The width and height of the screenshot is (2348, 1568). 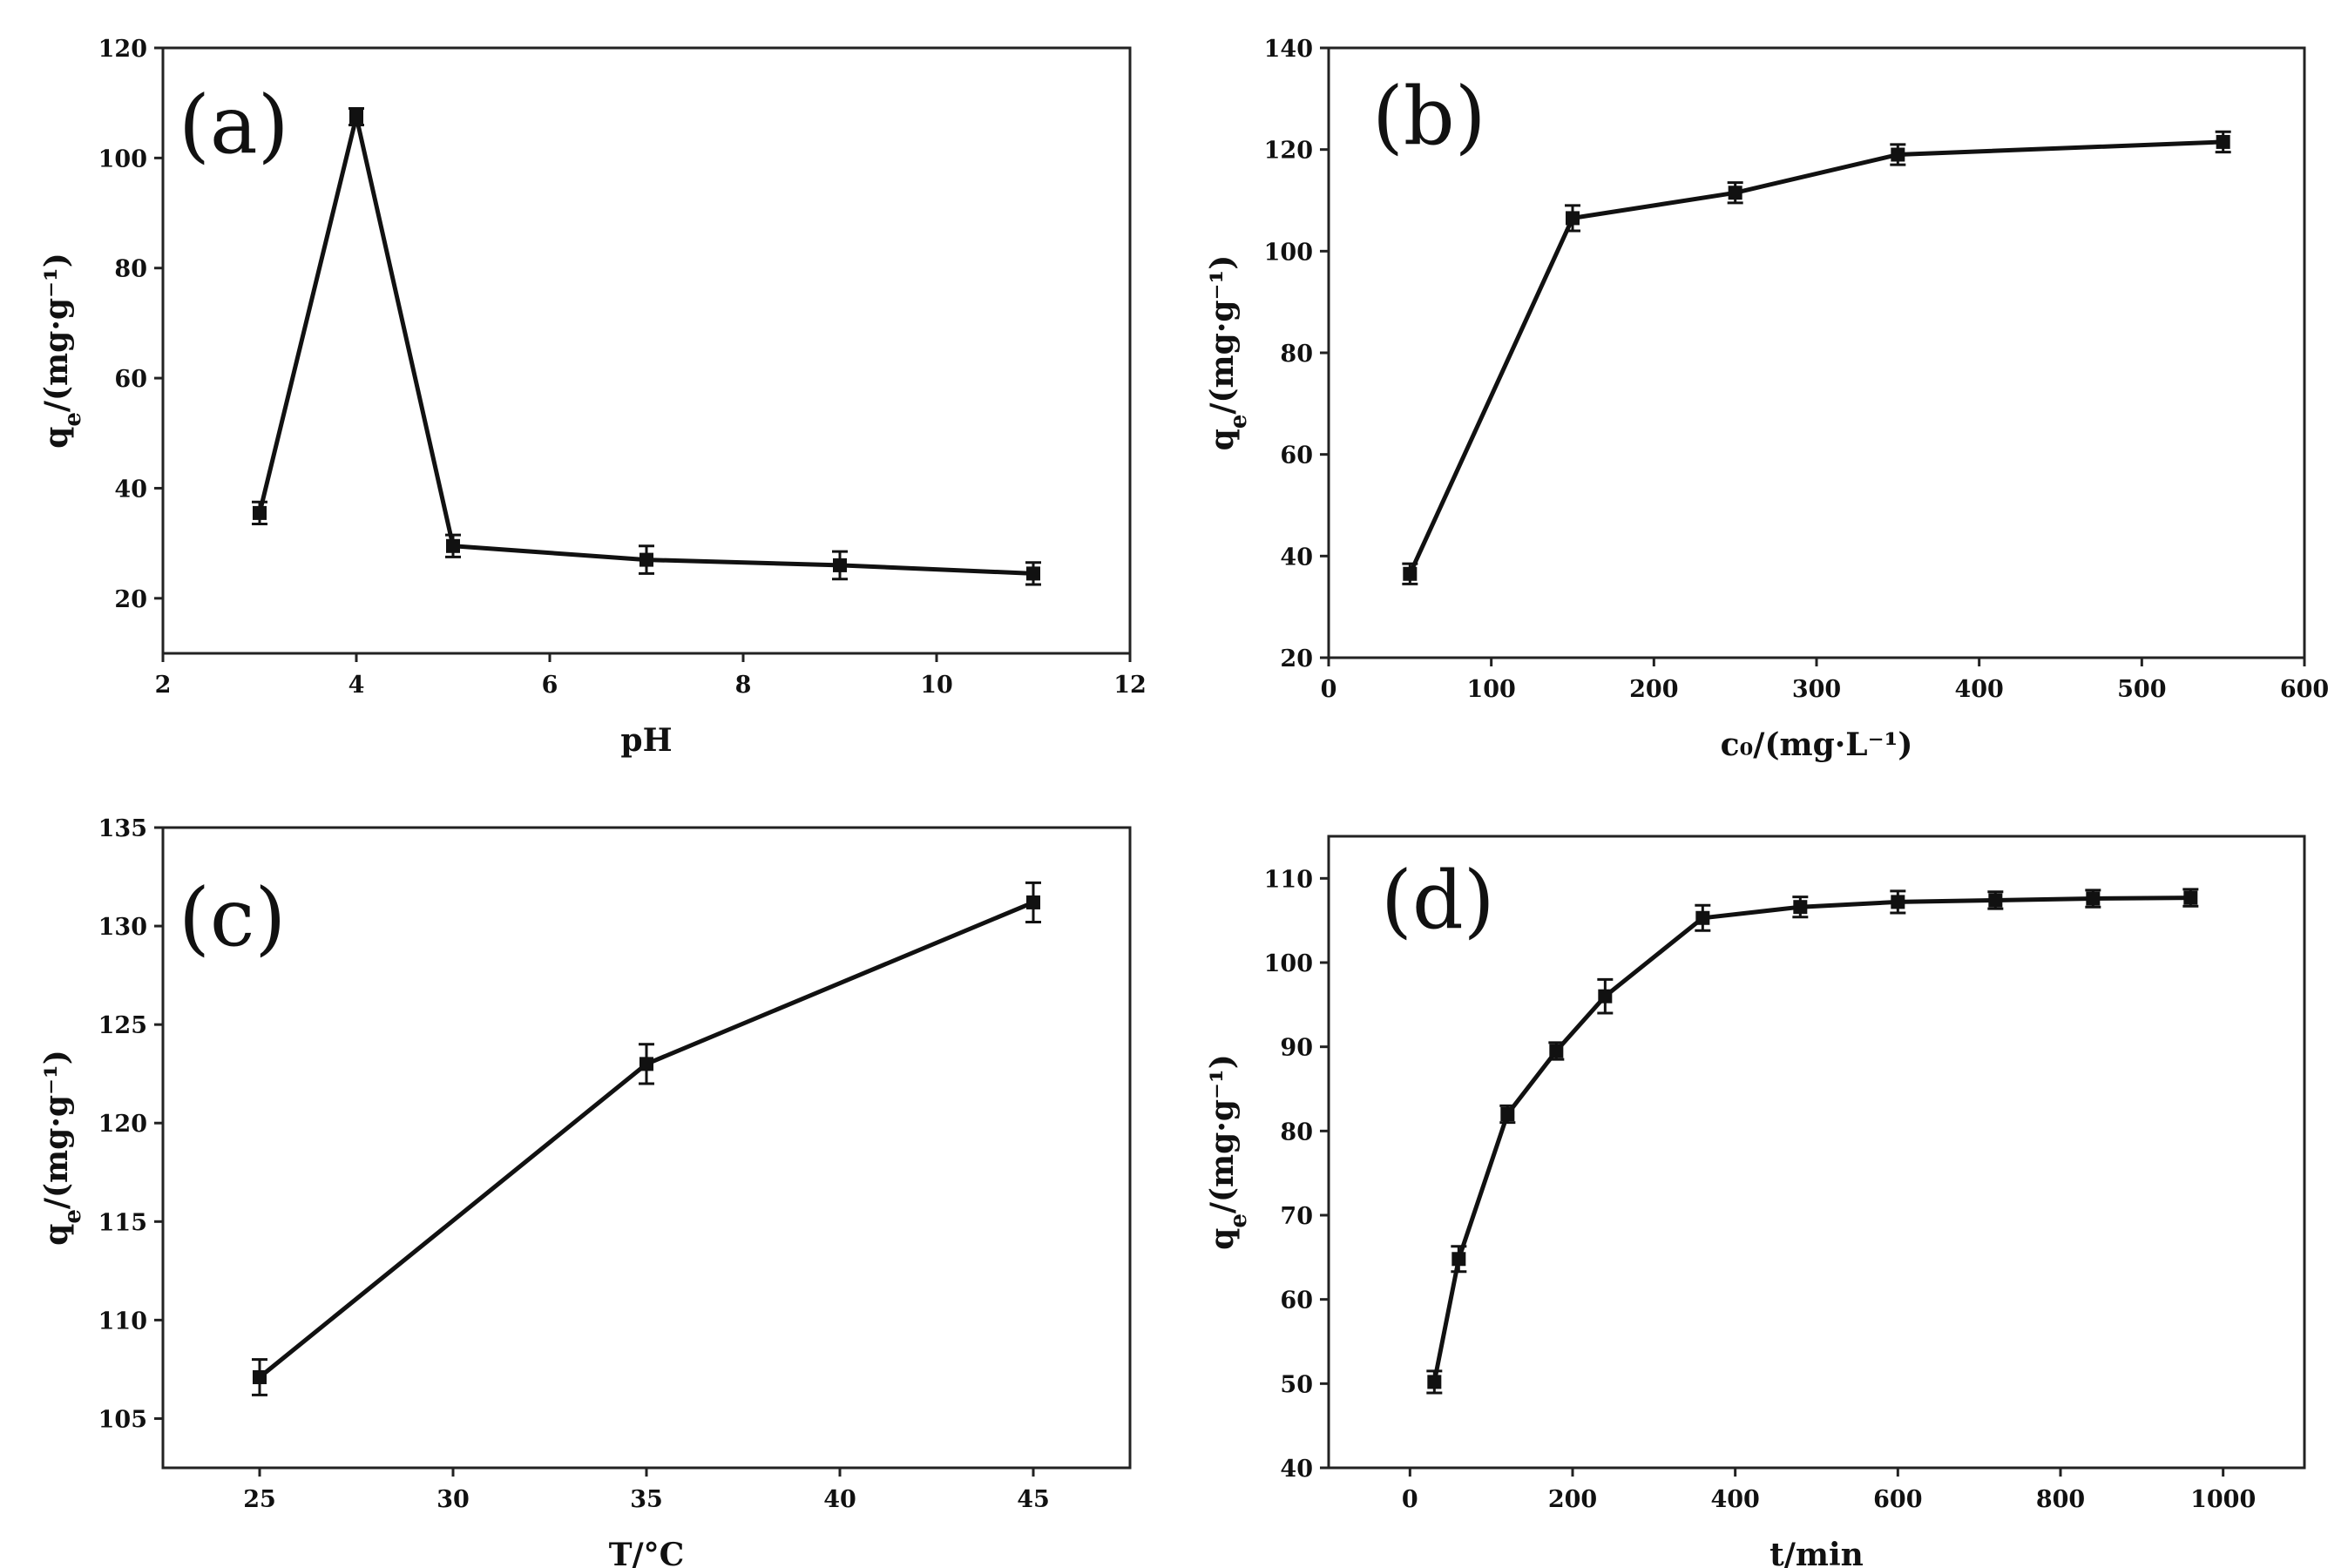 What do you see at coordinates (1817, 745) in the screenshot?
I see `x-axis-label: c₀/(mg·L⁻¹)` at bounding box center [1817, 745].